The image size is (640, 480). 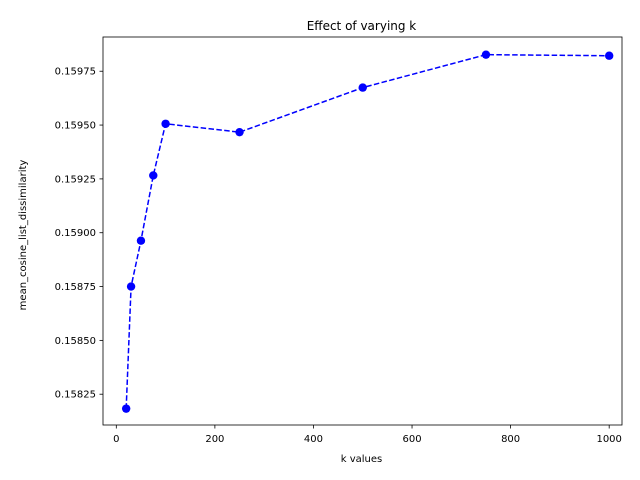 What do you see at coordinates (411, 439) in the screenshot?
I see `x-tick-label: 600` at bounding box center [411, 439].